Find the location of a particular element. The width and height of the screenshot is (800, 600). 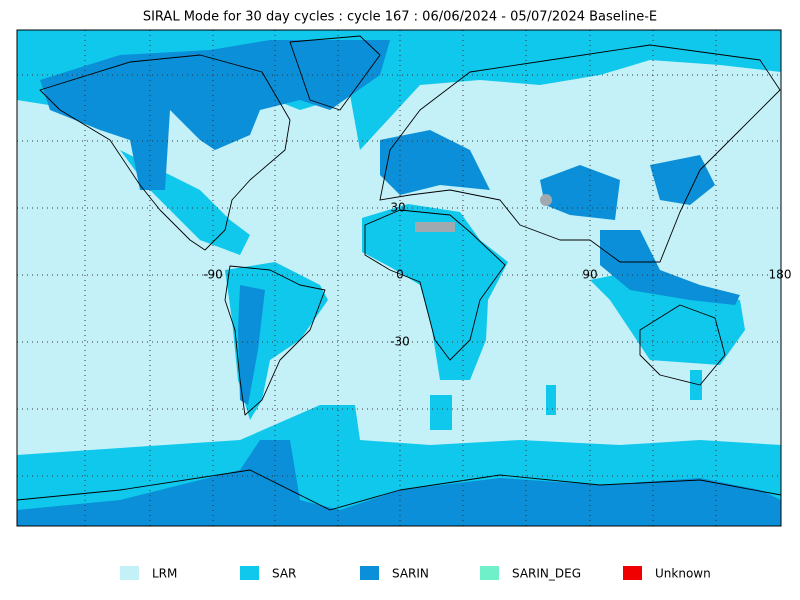

legend-label: SAR is located at coordinates (284, 574).